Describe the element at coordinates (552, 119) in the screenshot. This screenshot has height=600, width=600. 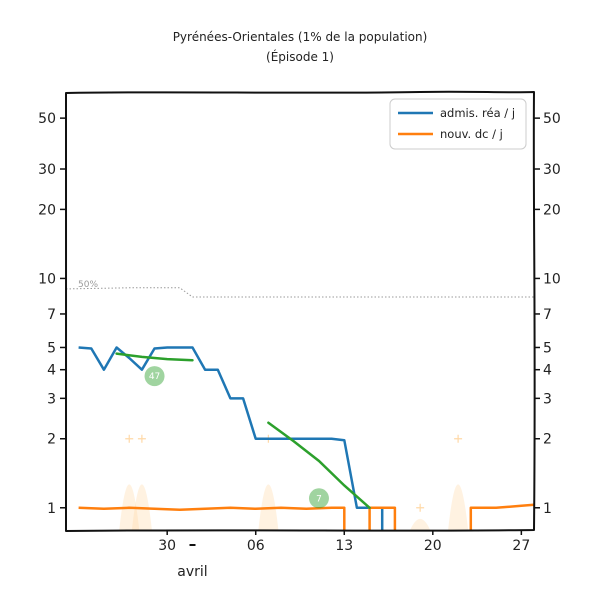
I see `y-tick-label-right: 50` at that location.